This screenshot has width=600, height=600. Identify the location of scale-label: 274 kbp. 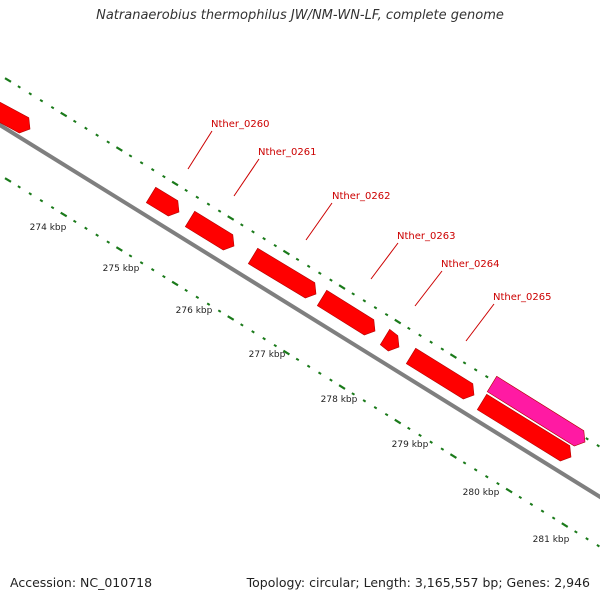
(48, 228).